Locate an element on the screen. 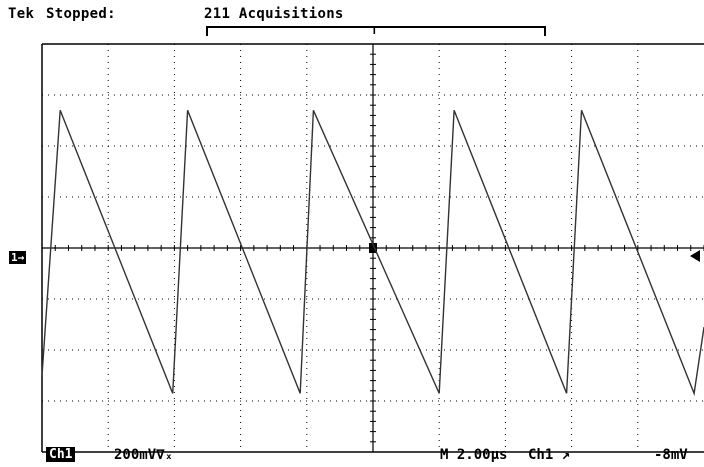 This screenshot has height=467, width=704. channel-ground-marker: 1→ is located at coordinates (18, 257).